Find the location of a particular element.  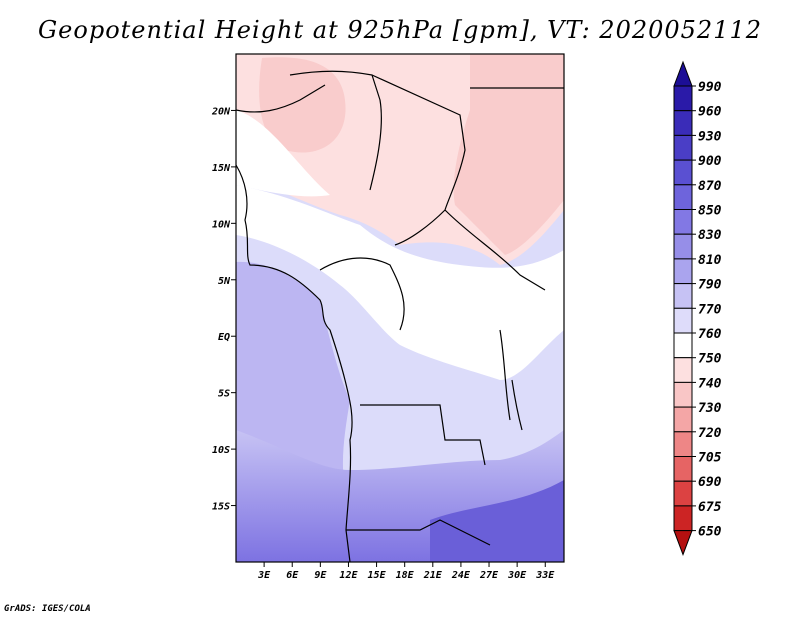

field-south-deep is located at coordinates (497, 521).